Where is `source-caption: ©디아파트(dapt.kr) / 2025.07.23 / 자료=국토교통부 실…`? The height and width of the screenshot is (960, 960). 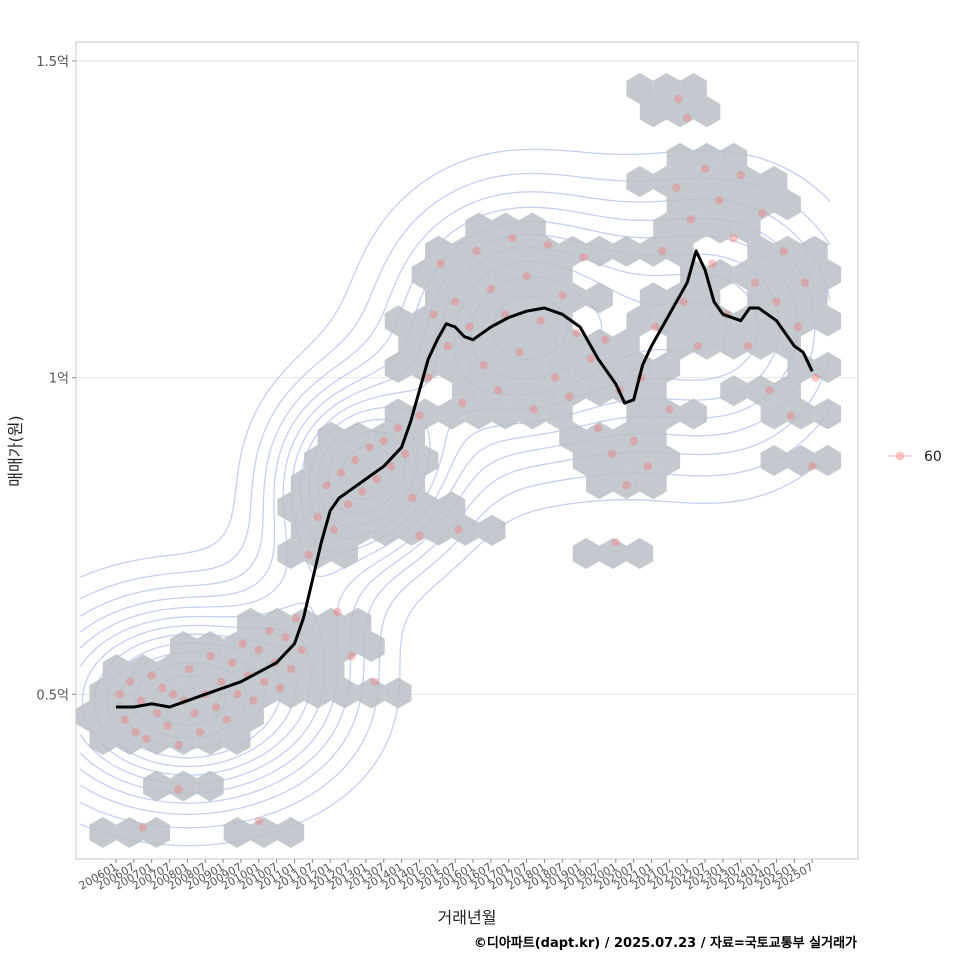 source-caption: ©디아파트(dapt.kr) / 2025.07.23 / 자료=국토교통부 실… is located at coordinates (665, 943).